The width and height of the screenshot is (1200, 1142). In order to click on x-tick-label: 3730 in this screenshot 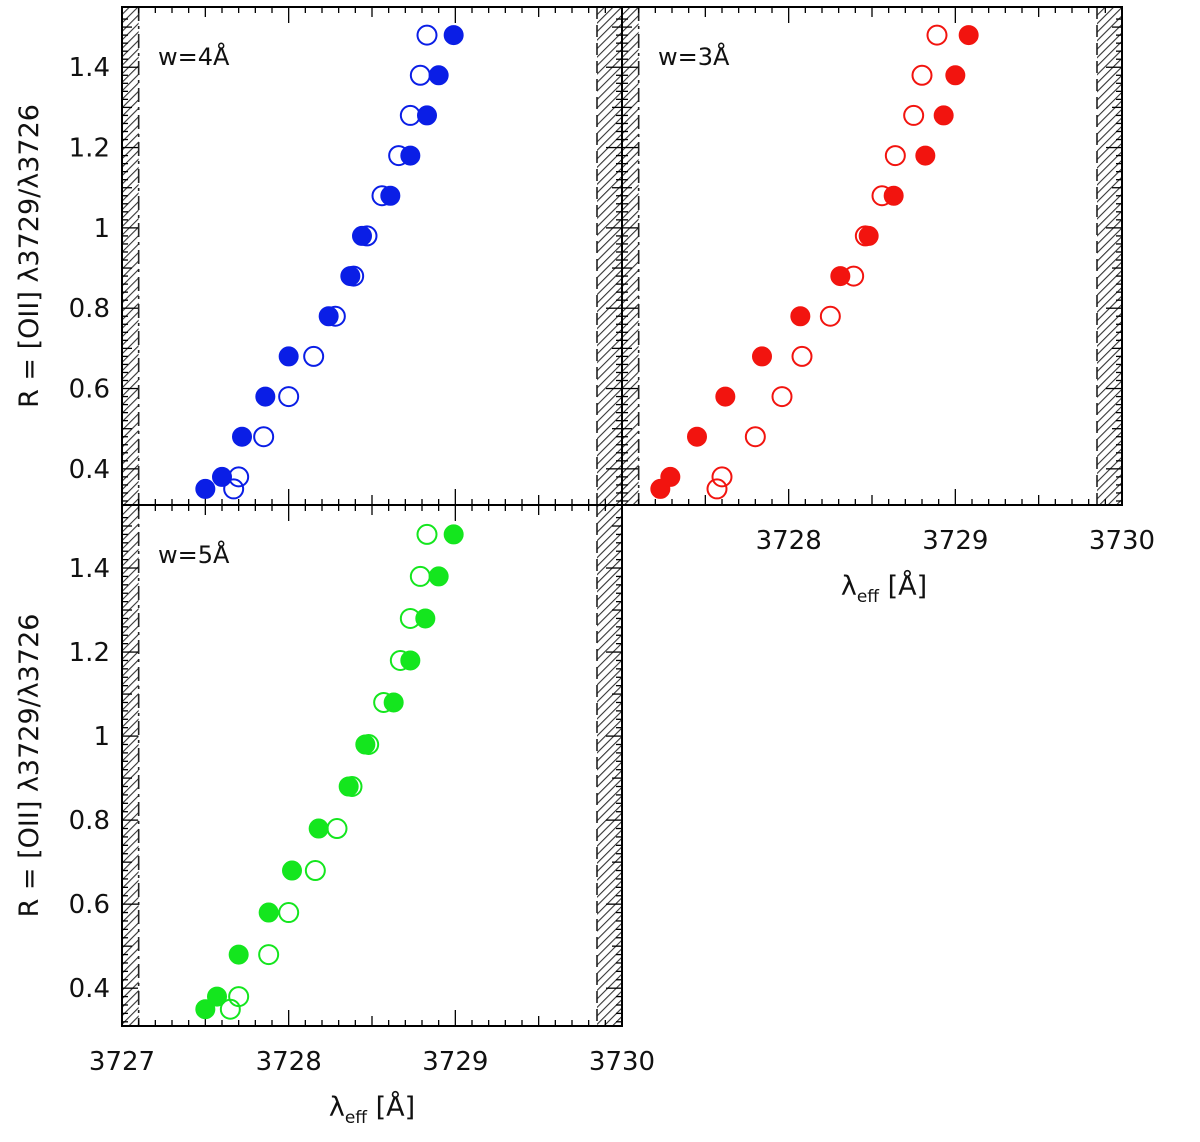, I will do `click(622, 1062)`.